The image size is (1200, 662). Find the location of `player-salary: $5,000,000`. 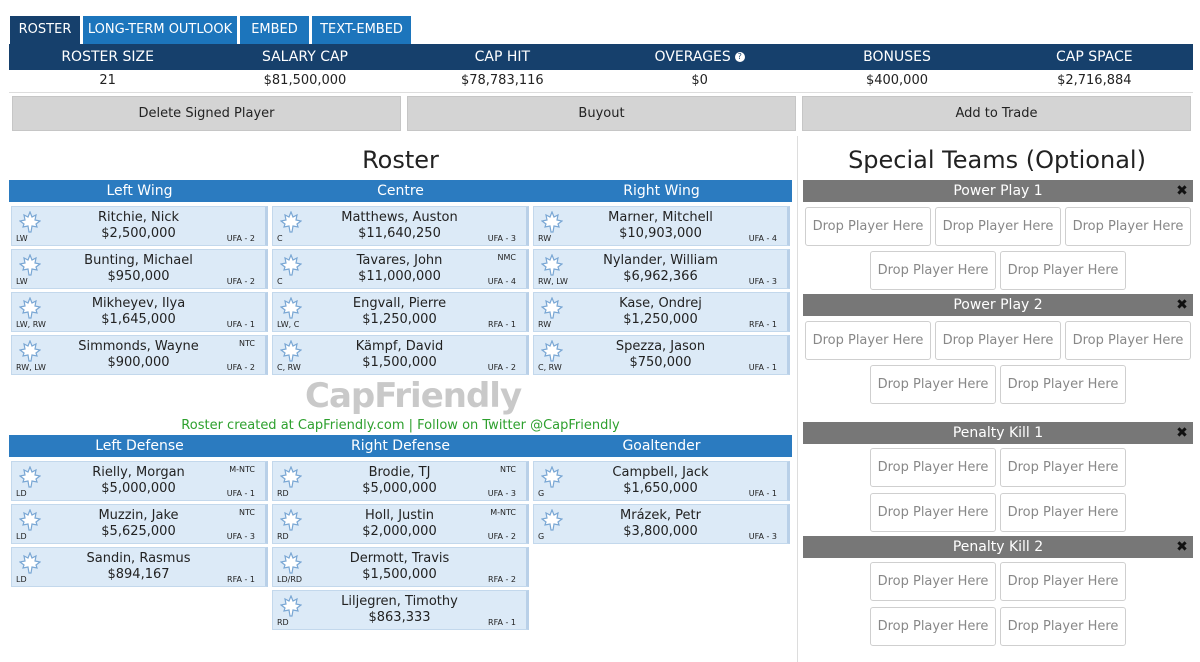

player-salary: $5,000,000 is located at coordinates (138, 488).